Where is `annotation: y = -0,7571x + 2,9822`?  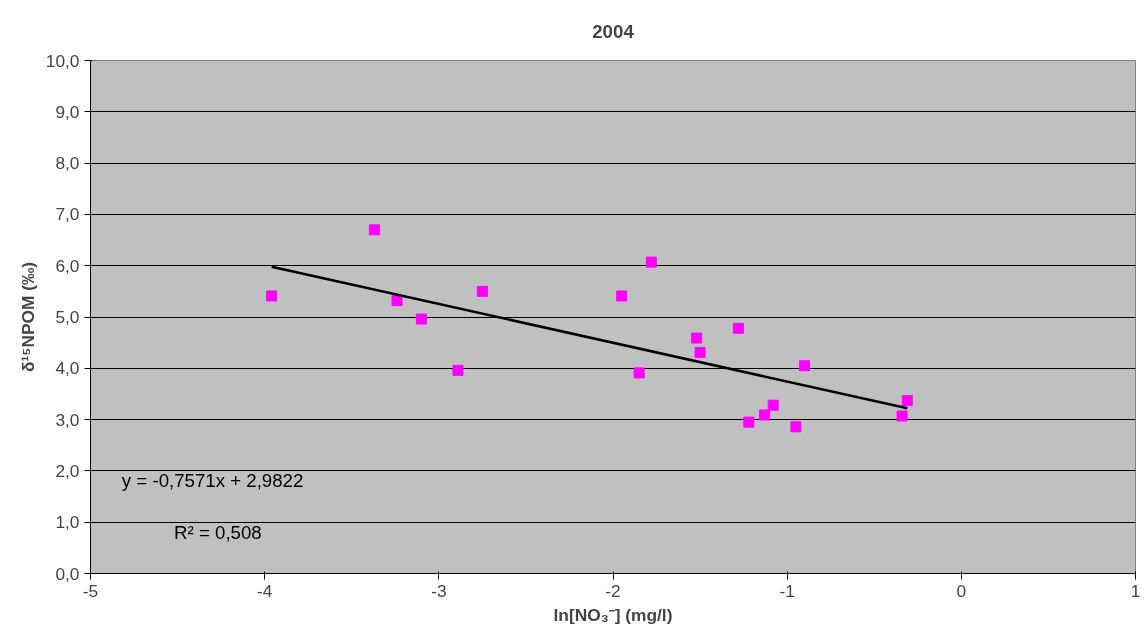 annotation: y = -0,7571x + 2,9822 is located at coordinates (212, 481).